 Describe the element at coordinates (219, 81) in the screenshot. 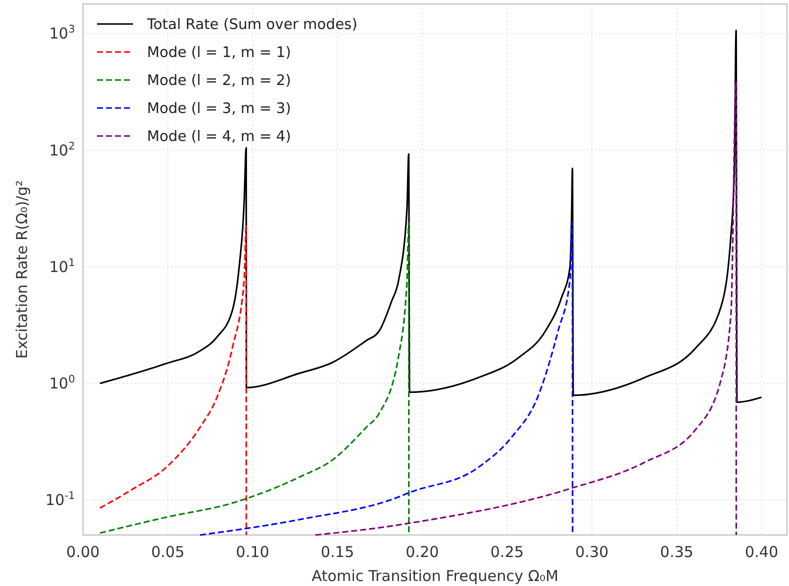

I see `legend-label: Mode (l = 2, m = 2)` at that location.